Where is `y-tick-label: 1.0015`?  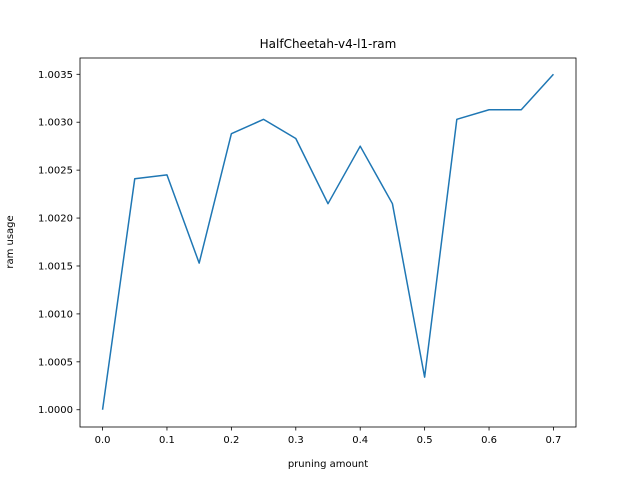 y-tick-label: 1.0015 is located at coordinates (55, 266).